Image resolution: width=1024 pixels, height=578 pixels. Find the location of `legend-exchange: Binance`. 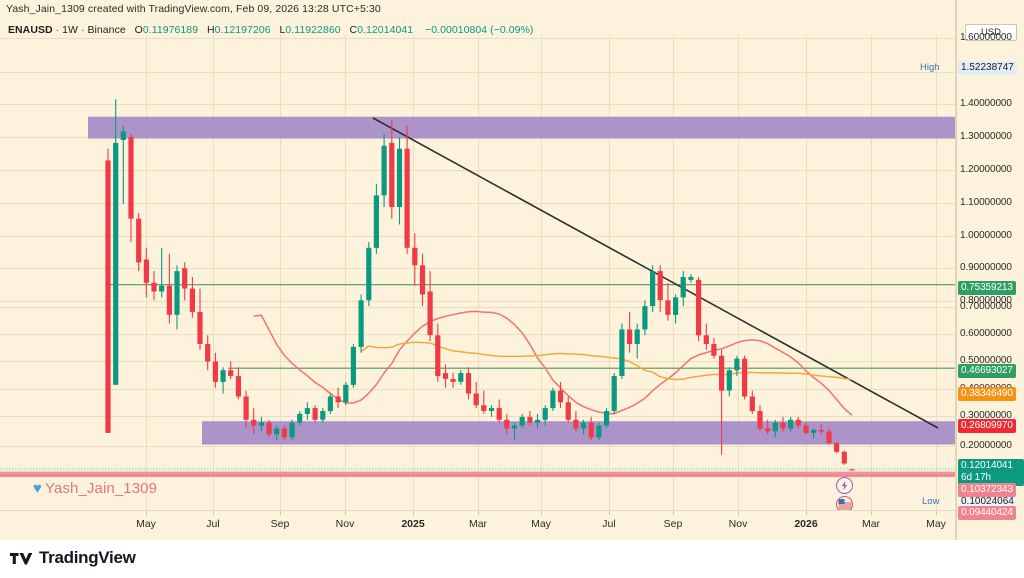

legend-exchange: Binance is located at coordinates (106, 30).